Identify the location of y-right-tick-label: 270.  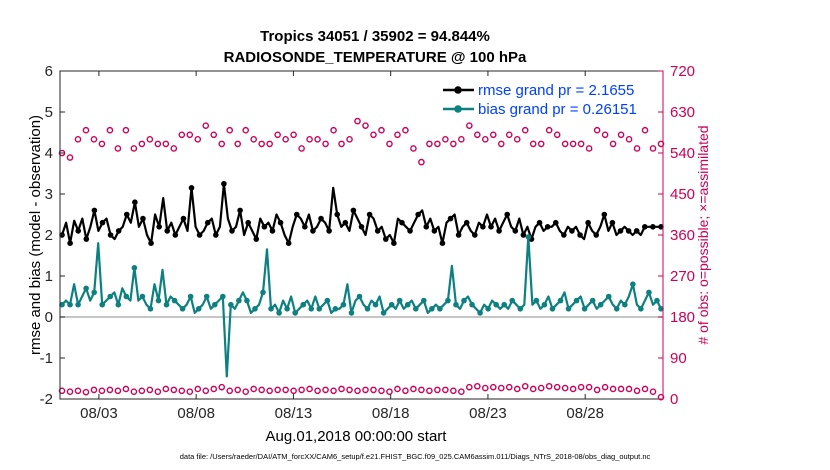
(682, 276).